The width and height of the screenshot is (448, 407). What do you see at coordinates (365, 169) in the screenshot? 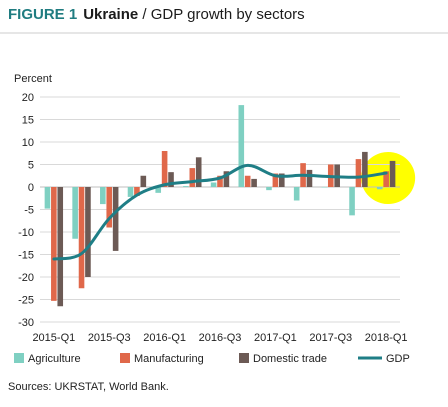
I see `bar-domestic-trade-2017-Q4` at bounding box center [365, 169].